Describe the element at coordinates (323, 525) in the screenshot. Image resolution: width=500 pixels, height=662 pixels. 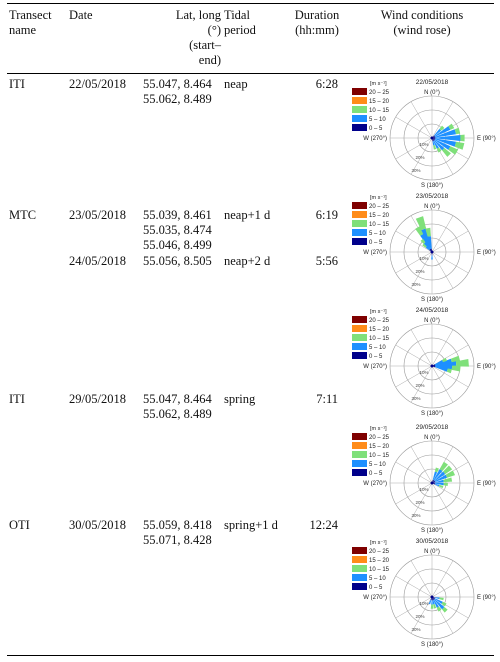
I see `row5-duration: 12:24` at that location.